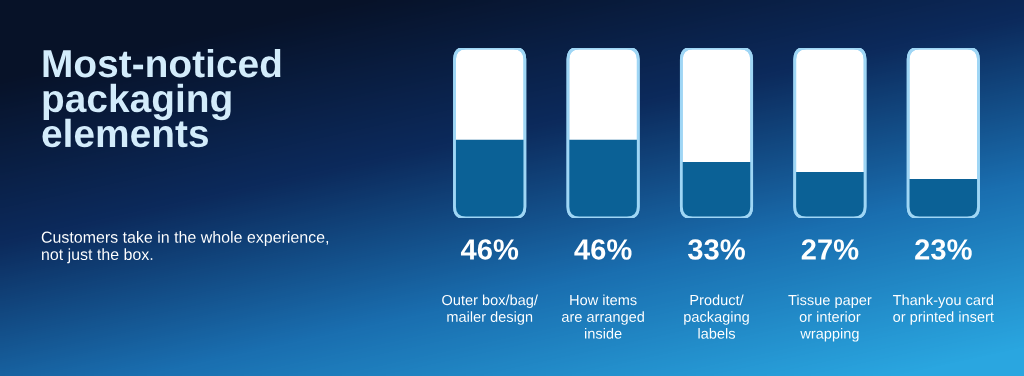 The image size is (1024, 376). I want to click on x-tick-label: Outer box/bag/ mailer design, so click(490, 309).